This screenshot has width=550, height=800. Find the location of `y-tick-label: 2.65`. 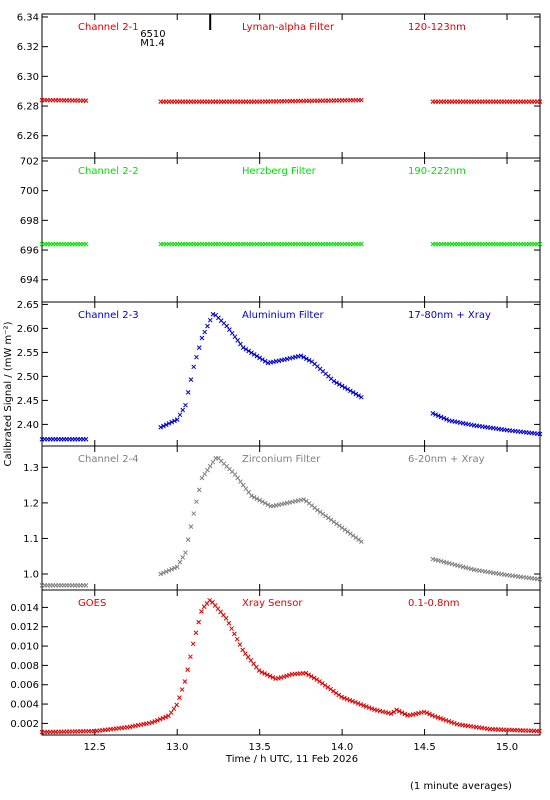

y-tick-label: 2.65 is located at coordinates (28, 305).